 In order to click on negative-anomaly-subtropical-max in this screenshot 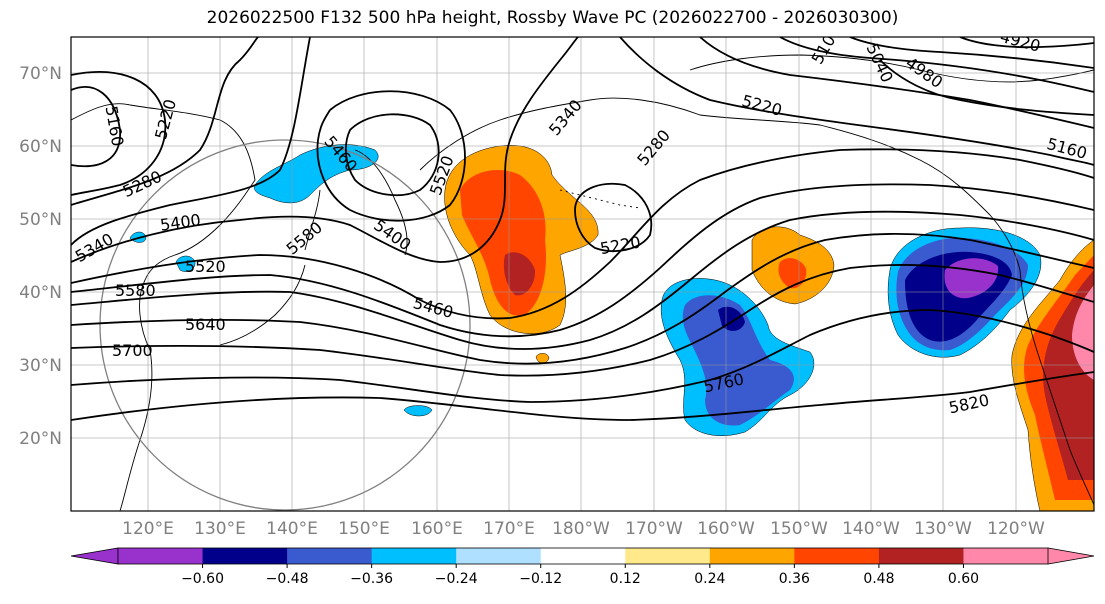, I will do `click(731, 318)`.